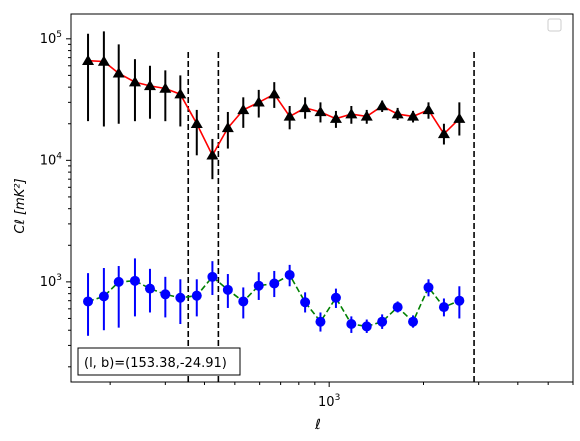 The image size is (580, 441). Describe the element at coordinates (20, 205) in the screenshot. I see `y-axis-label: Cℓ [mK²]` at that location.